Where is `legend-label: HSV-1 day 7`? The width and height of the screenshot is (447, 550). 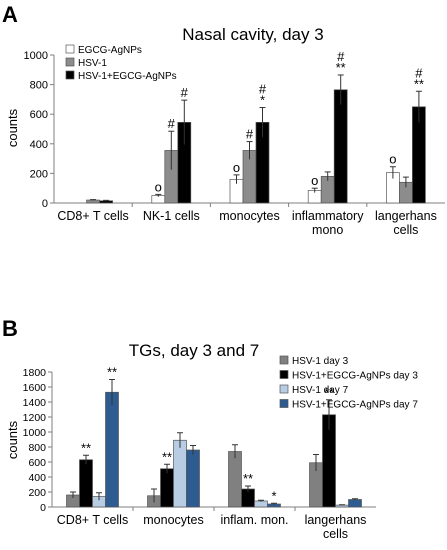
legend-label: HSV-1 day 7 is located at coordinates (320, 390).